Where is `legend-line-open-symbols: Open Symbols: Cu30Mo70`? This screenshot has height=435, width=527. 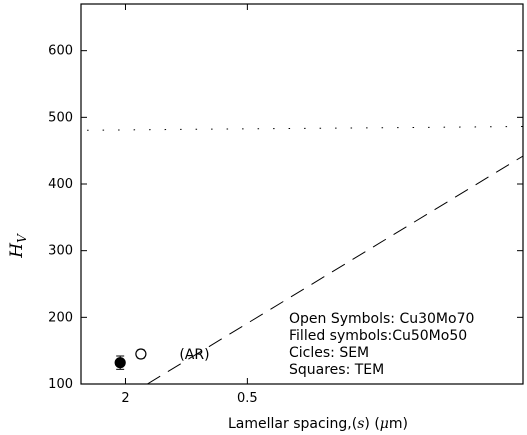
legend-line-open-symbols: Open Symbols: Cu30Mo70 is located at coordinates (381, 319).